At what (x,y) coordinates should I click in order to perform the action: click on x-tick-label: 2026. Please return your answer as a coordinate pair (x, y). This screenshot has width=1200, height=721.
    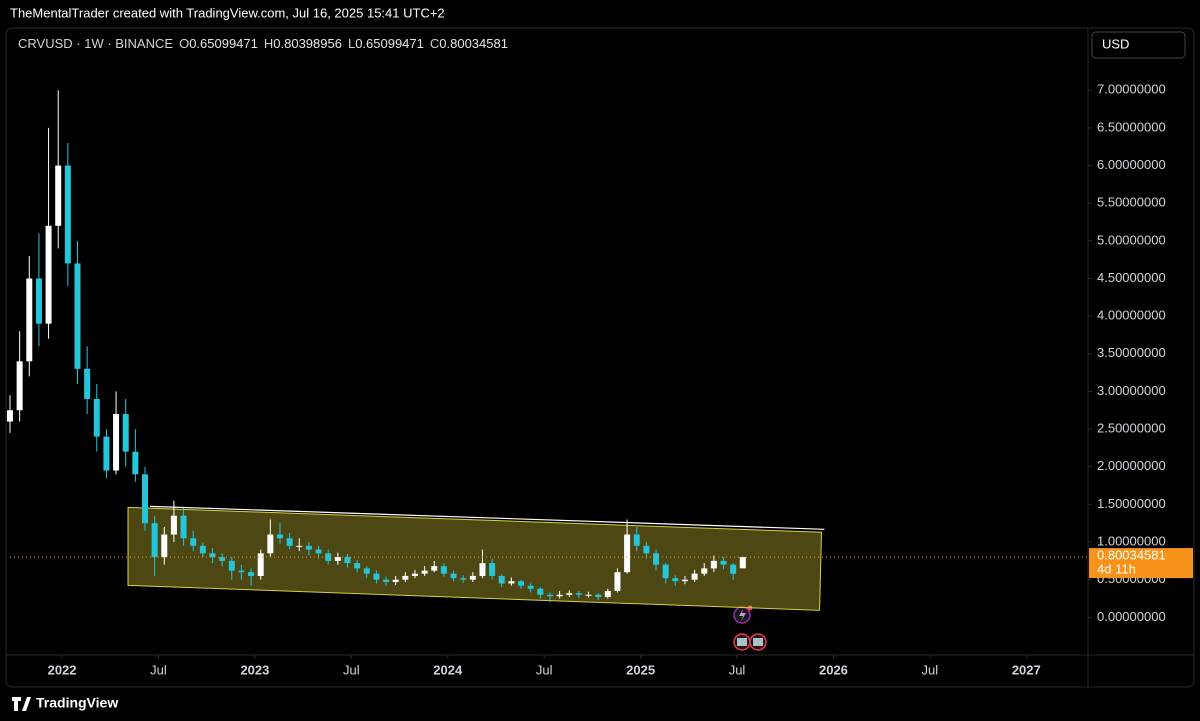
    Looking at the image, I should click on (833, 669).